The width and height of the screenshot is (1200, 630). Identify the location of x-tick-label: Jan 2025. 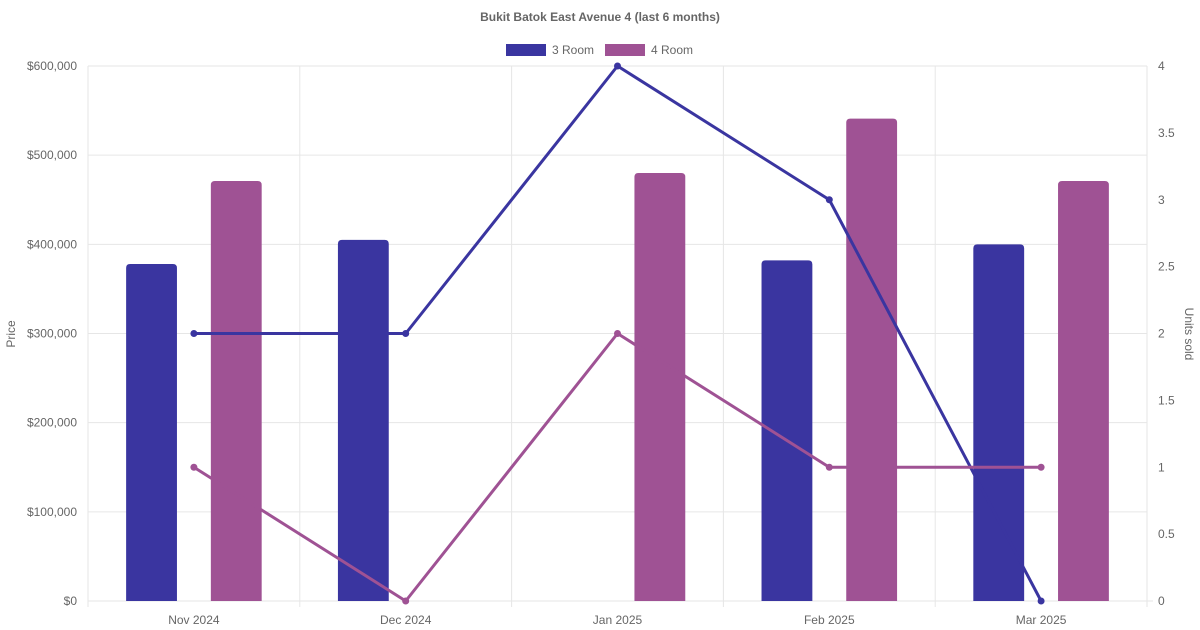
(618, 620).